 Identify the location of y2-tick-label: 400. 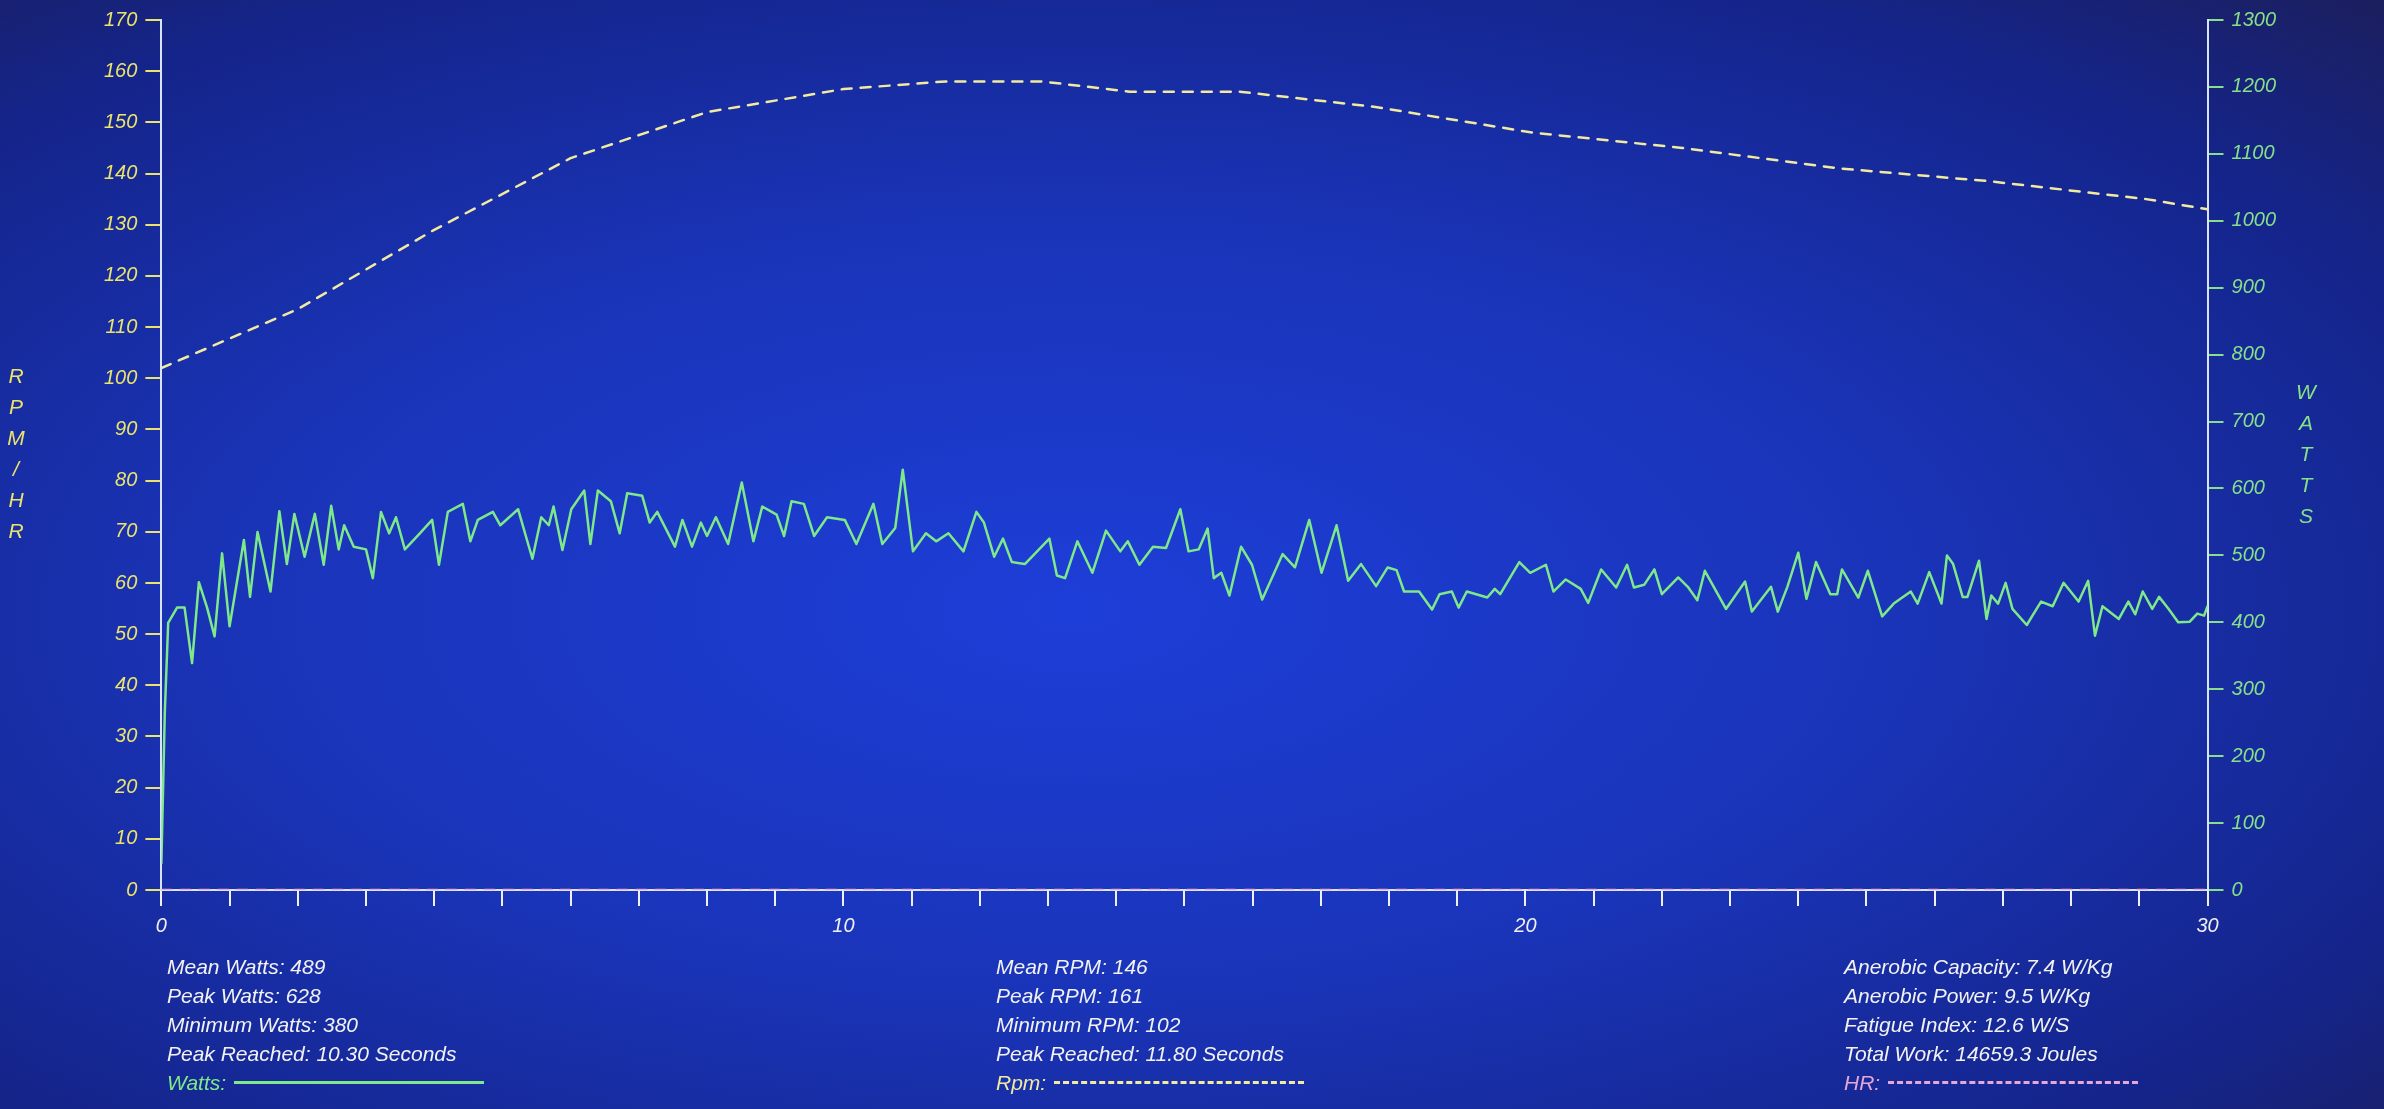
(2248, 620).